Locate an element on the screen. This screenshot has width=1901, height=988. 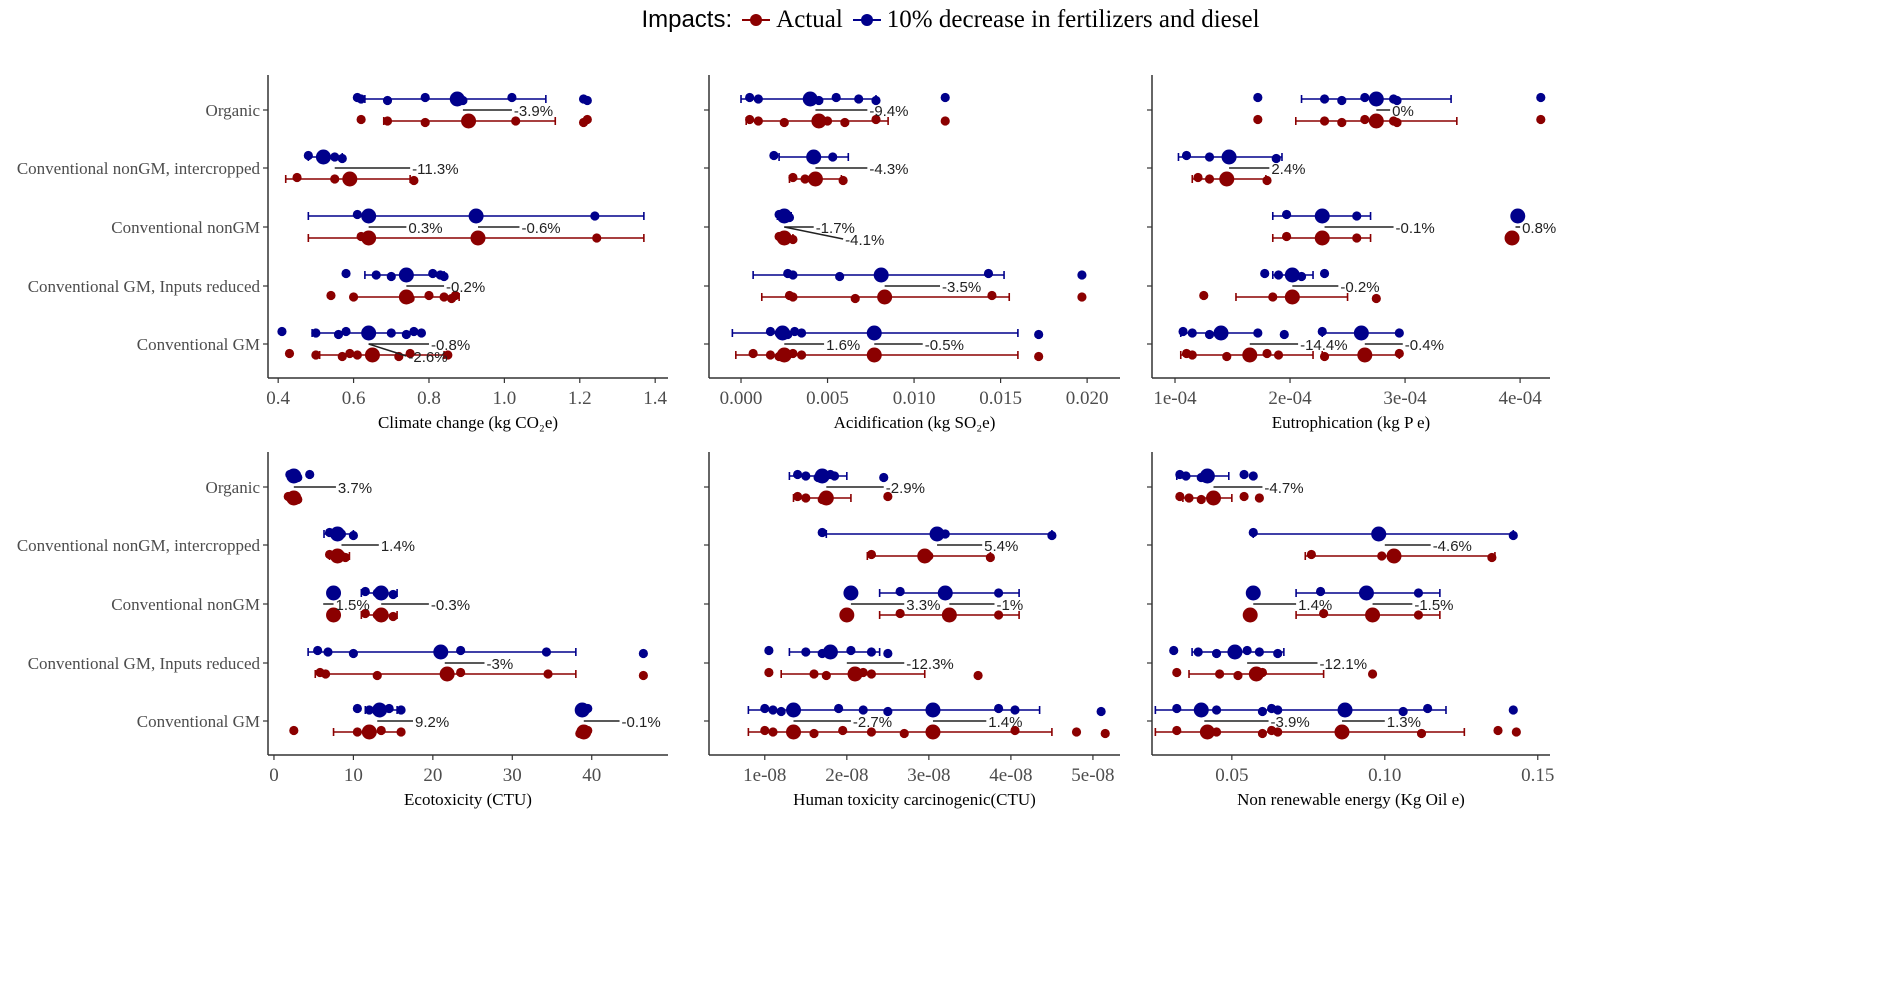
row-organic: -3.9% is located at coordinates (472, 110).